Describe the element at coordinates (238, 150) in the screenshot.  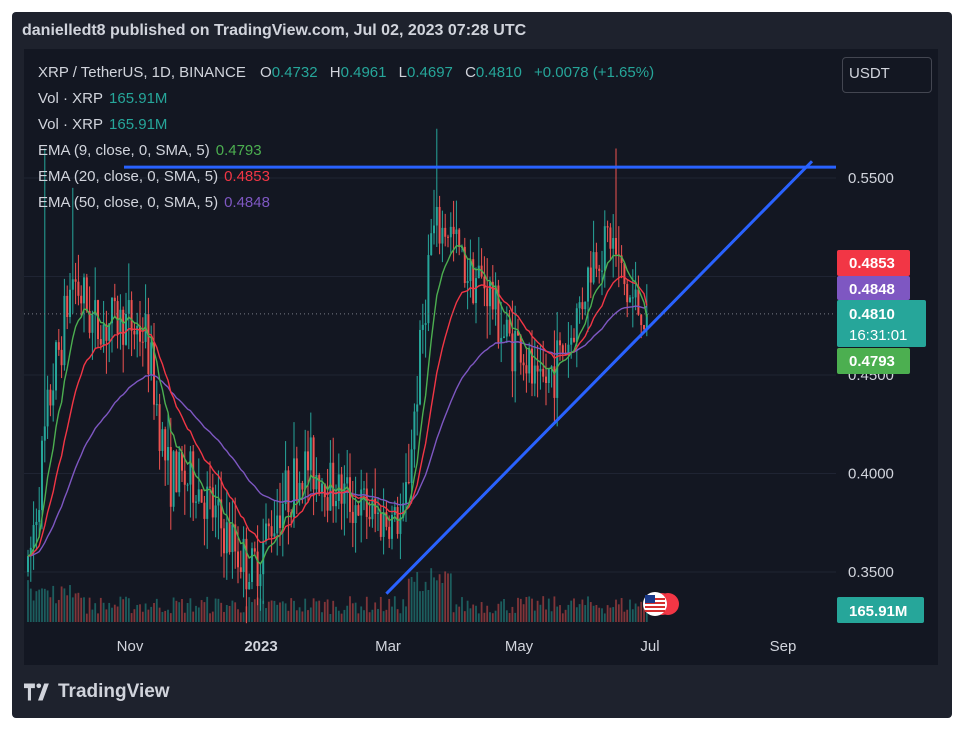
I see `ema9-value: 0.4793` at that location.